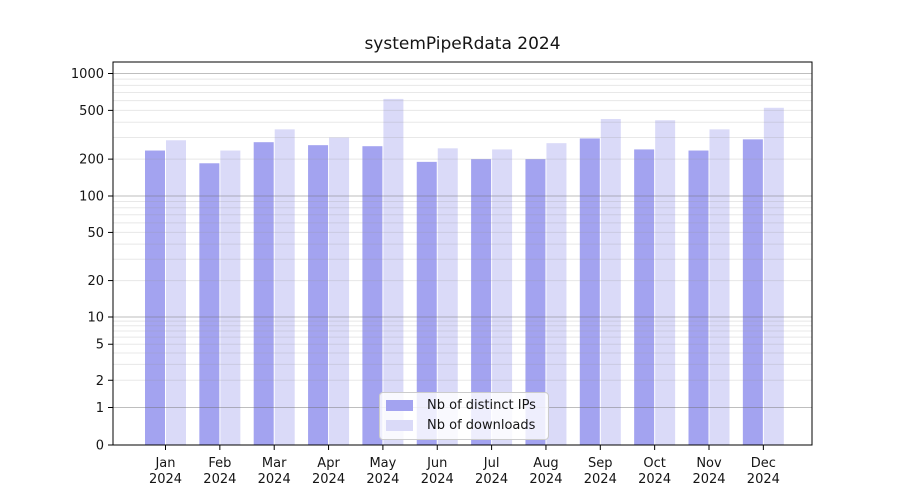 The width and height of the screenshot is (900, 500). What do you see at coordinates (165, 471) in the screenshot?
I see `x-tick-label-jan: Jan 2024` at bounding box center [165, 471].